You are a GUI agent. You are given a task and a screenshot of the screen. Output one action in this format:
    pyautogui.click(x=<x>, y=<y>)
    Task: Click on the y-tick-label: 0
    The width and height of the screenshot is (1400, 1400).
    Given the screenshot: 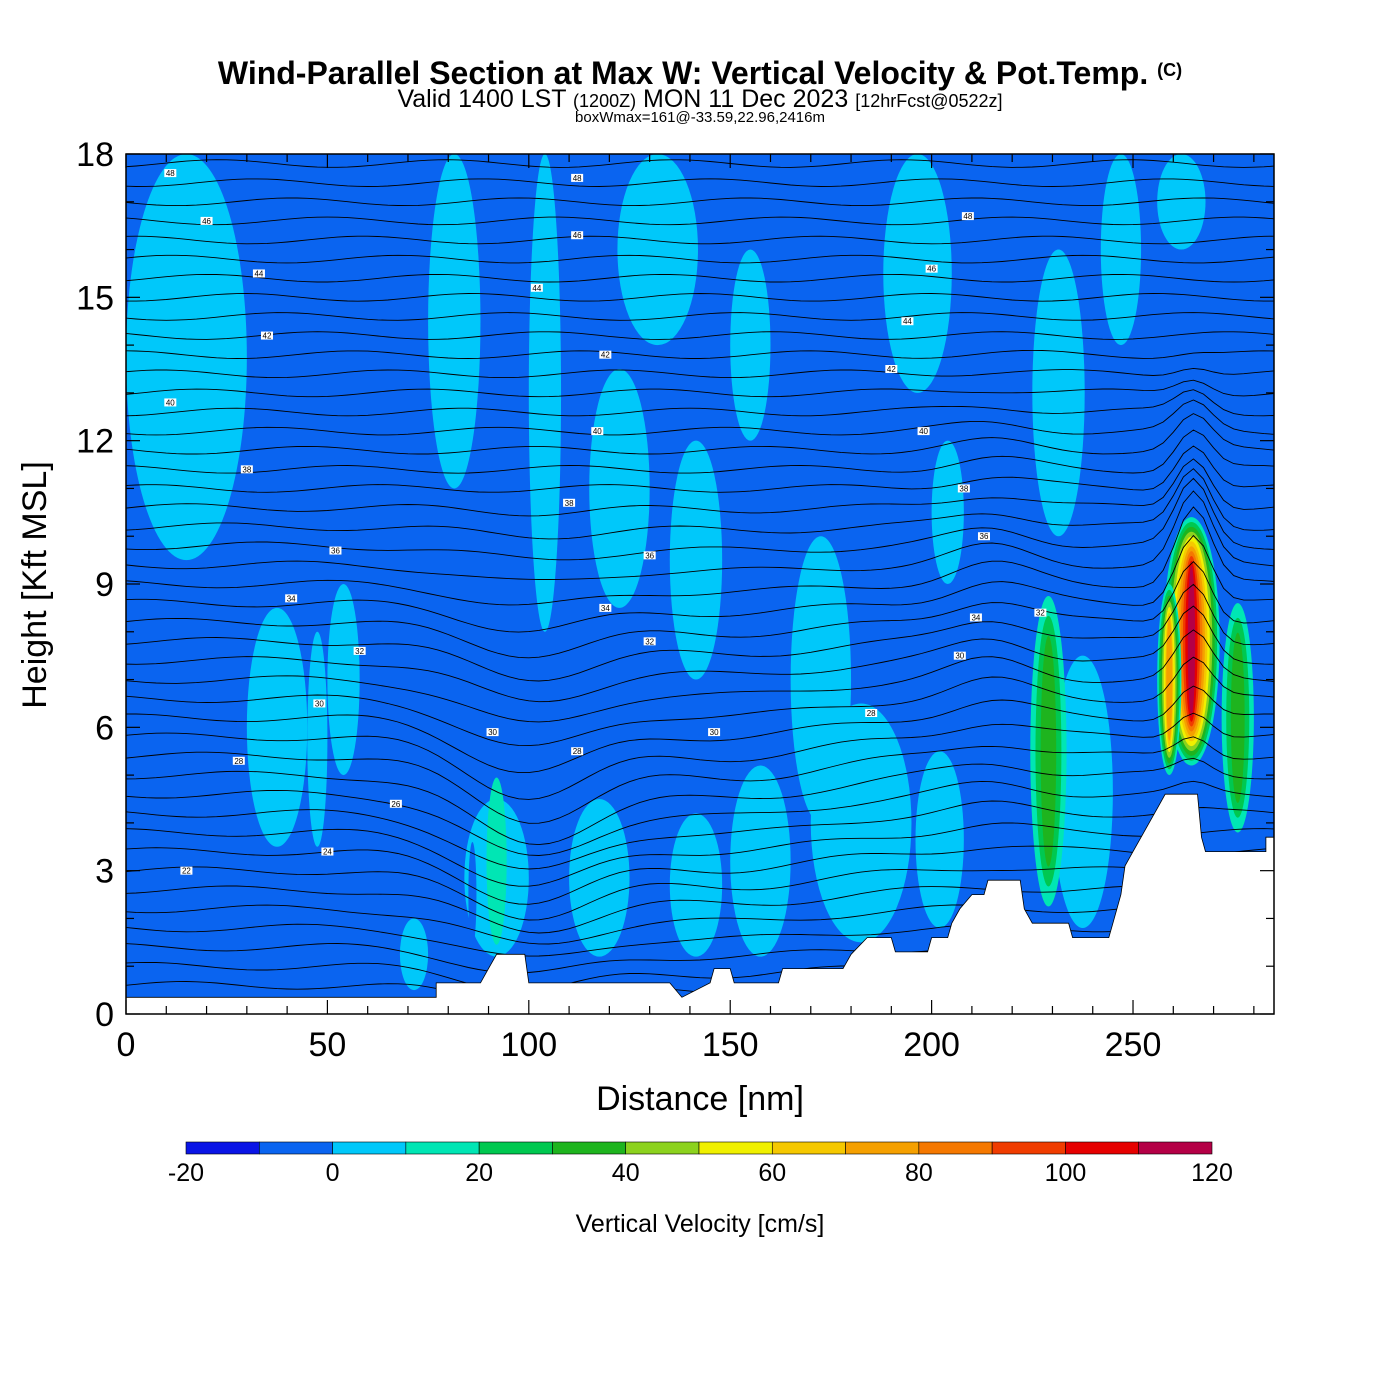 What is the action you would take?
    pyautogui.click(x=104, y=1015)
    